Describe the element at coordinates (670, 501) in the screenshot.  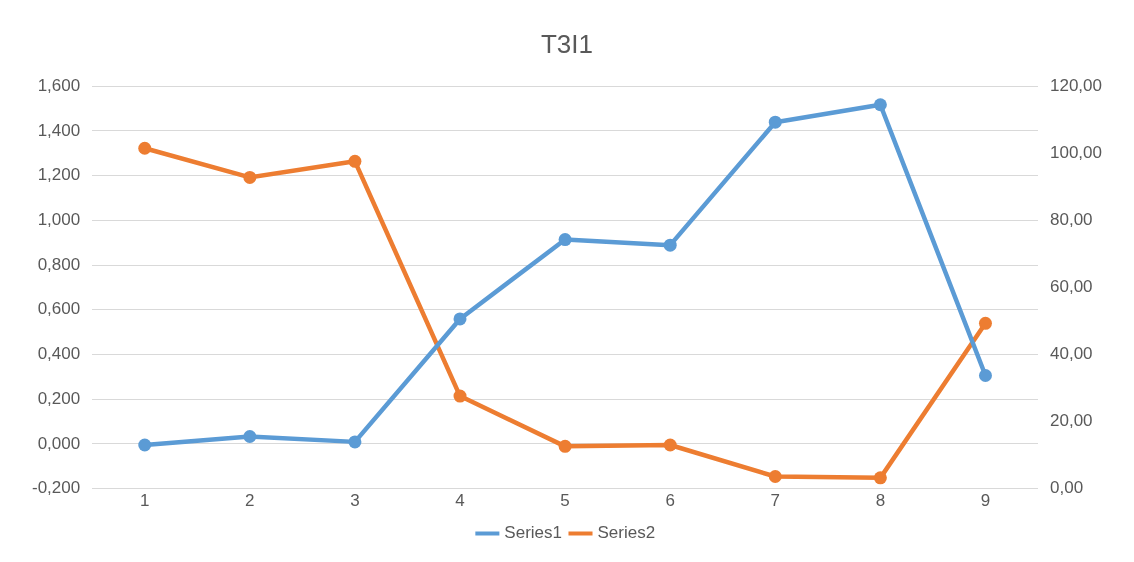
I see `x-tick-label: 6` at that location.